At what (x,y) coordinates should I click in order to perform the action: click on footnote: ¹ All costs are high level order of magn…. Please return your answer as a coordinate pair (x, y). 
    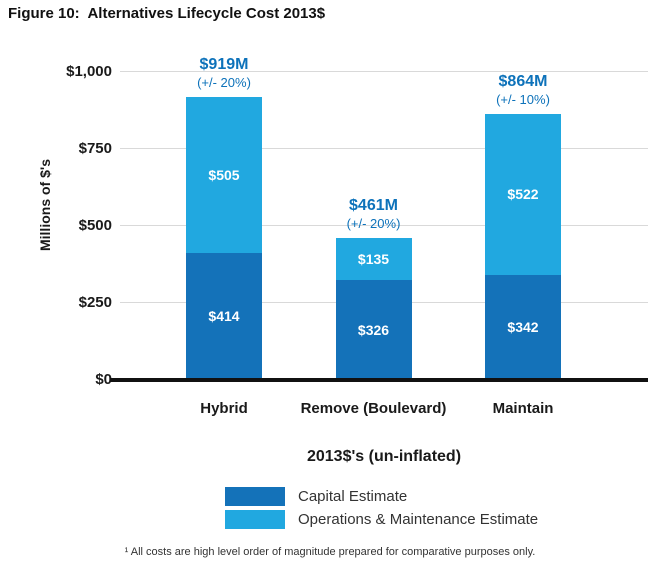
    Looking at the image, I should click on (330, 552).